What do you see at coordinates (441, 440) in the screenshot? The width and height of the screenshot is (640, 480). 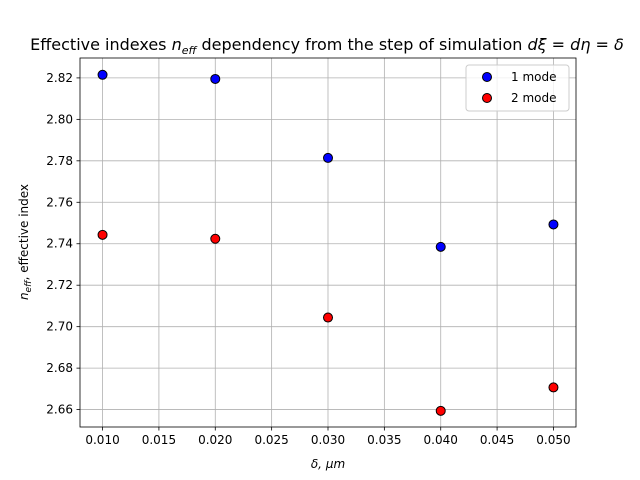 I see `x-tick-label: 0.040` at bounding box center [441, 440].